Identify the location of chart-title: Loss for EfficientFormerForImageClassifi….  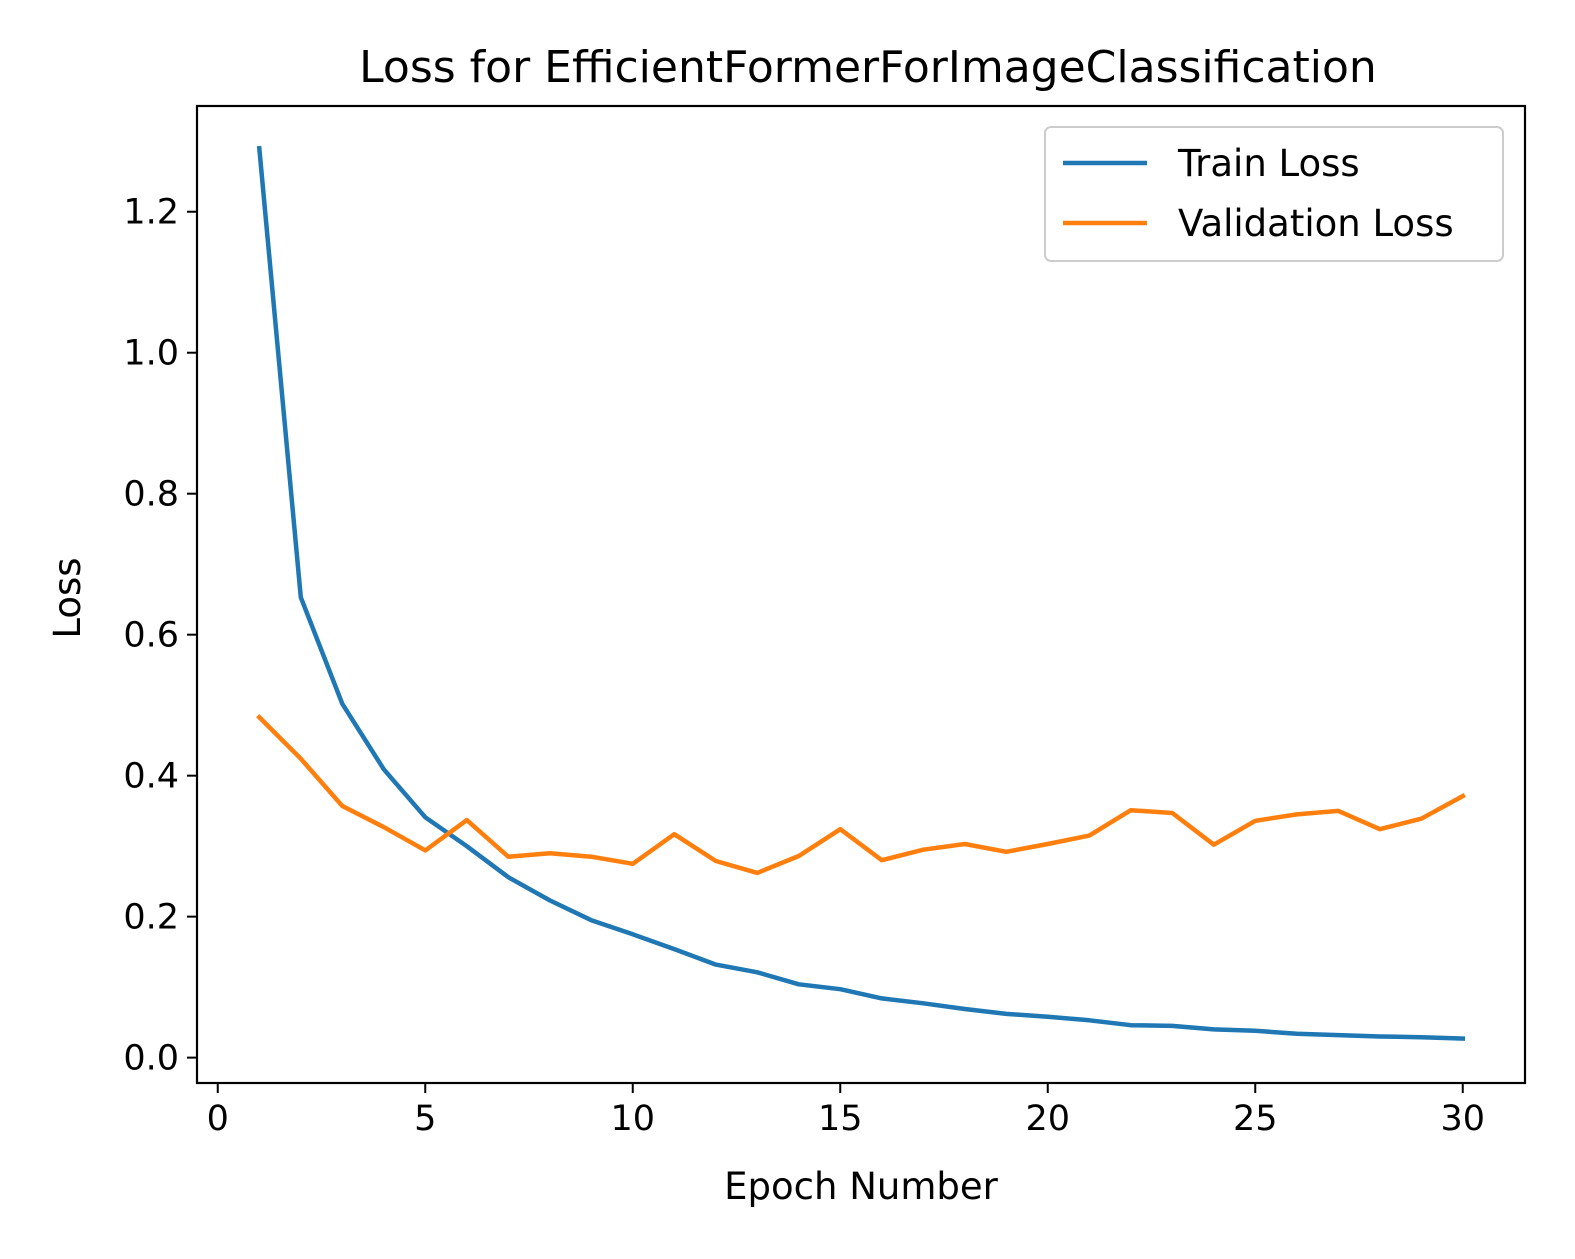
(868, 67).